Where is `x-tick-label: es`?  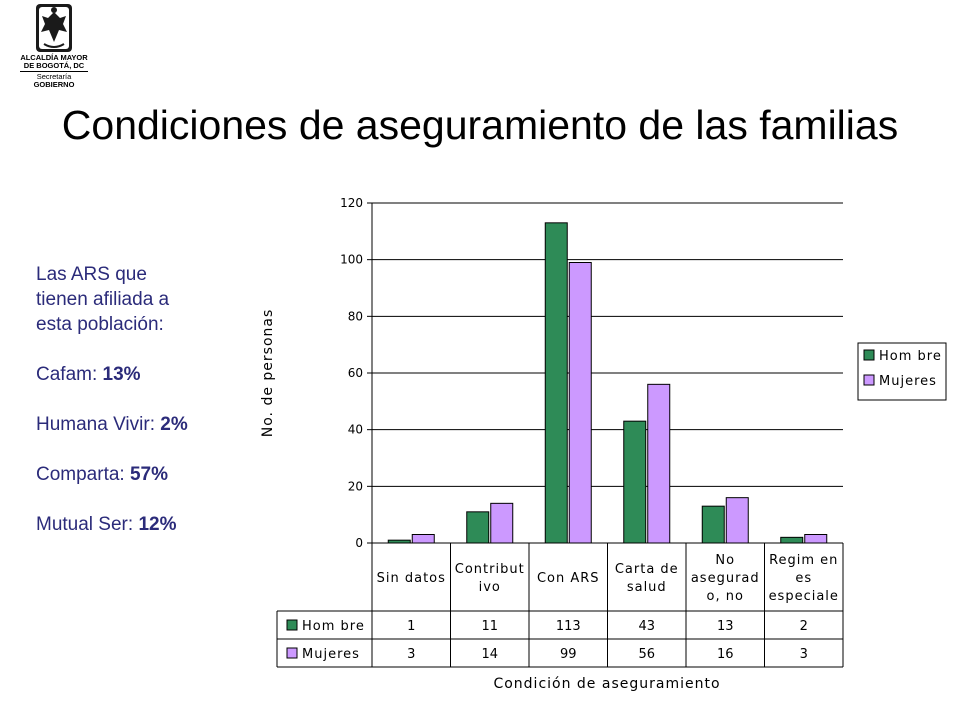
x-tick-label: es is located at coordinates (803, 578).